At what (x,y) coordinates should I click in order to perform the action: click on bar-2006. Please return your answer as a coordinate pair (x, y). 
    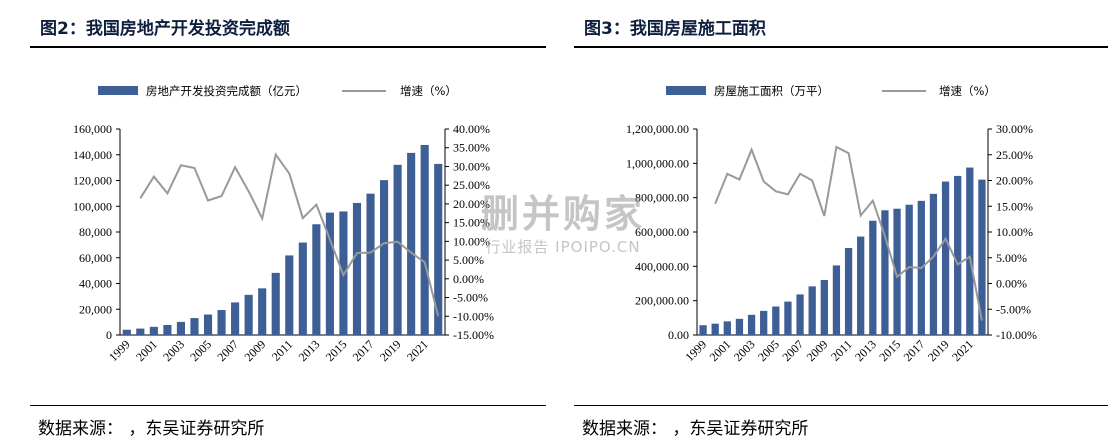
    Looking at the image, I should click on (788, 318).